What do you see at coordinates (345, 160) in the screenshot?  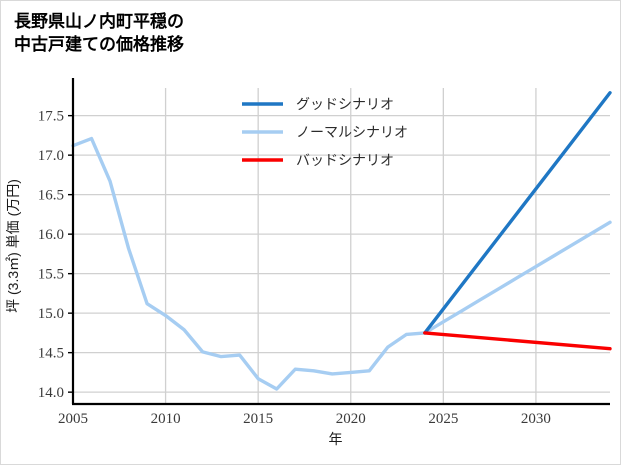 I see `legend-label-2: バッドシナリオ` at bounding box center [345, 160].